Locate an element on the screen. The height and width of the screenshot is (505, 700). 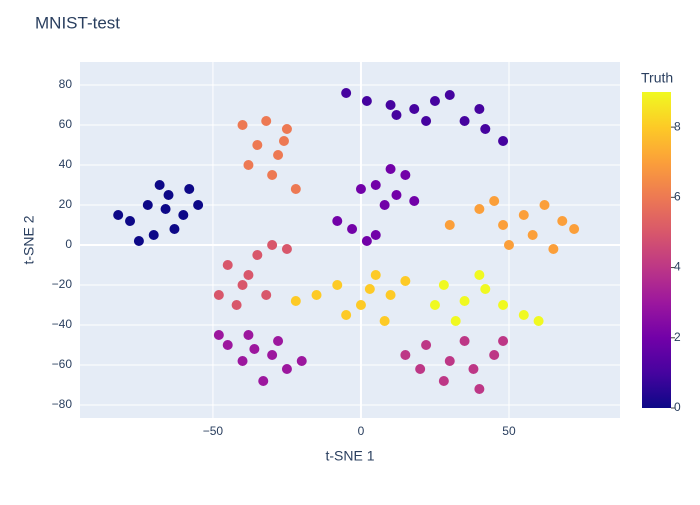
colorbar-tick-label: 0 is located at coordinates (677, 407).